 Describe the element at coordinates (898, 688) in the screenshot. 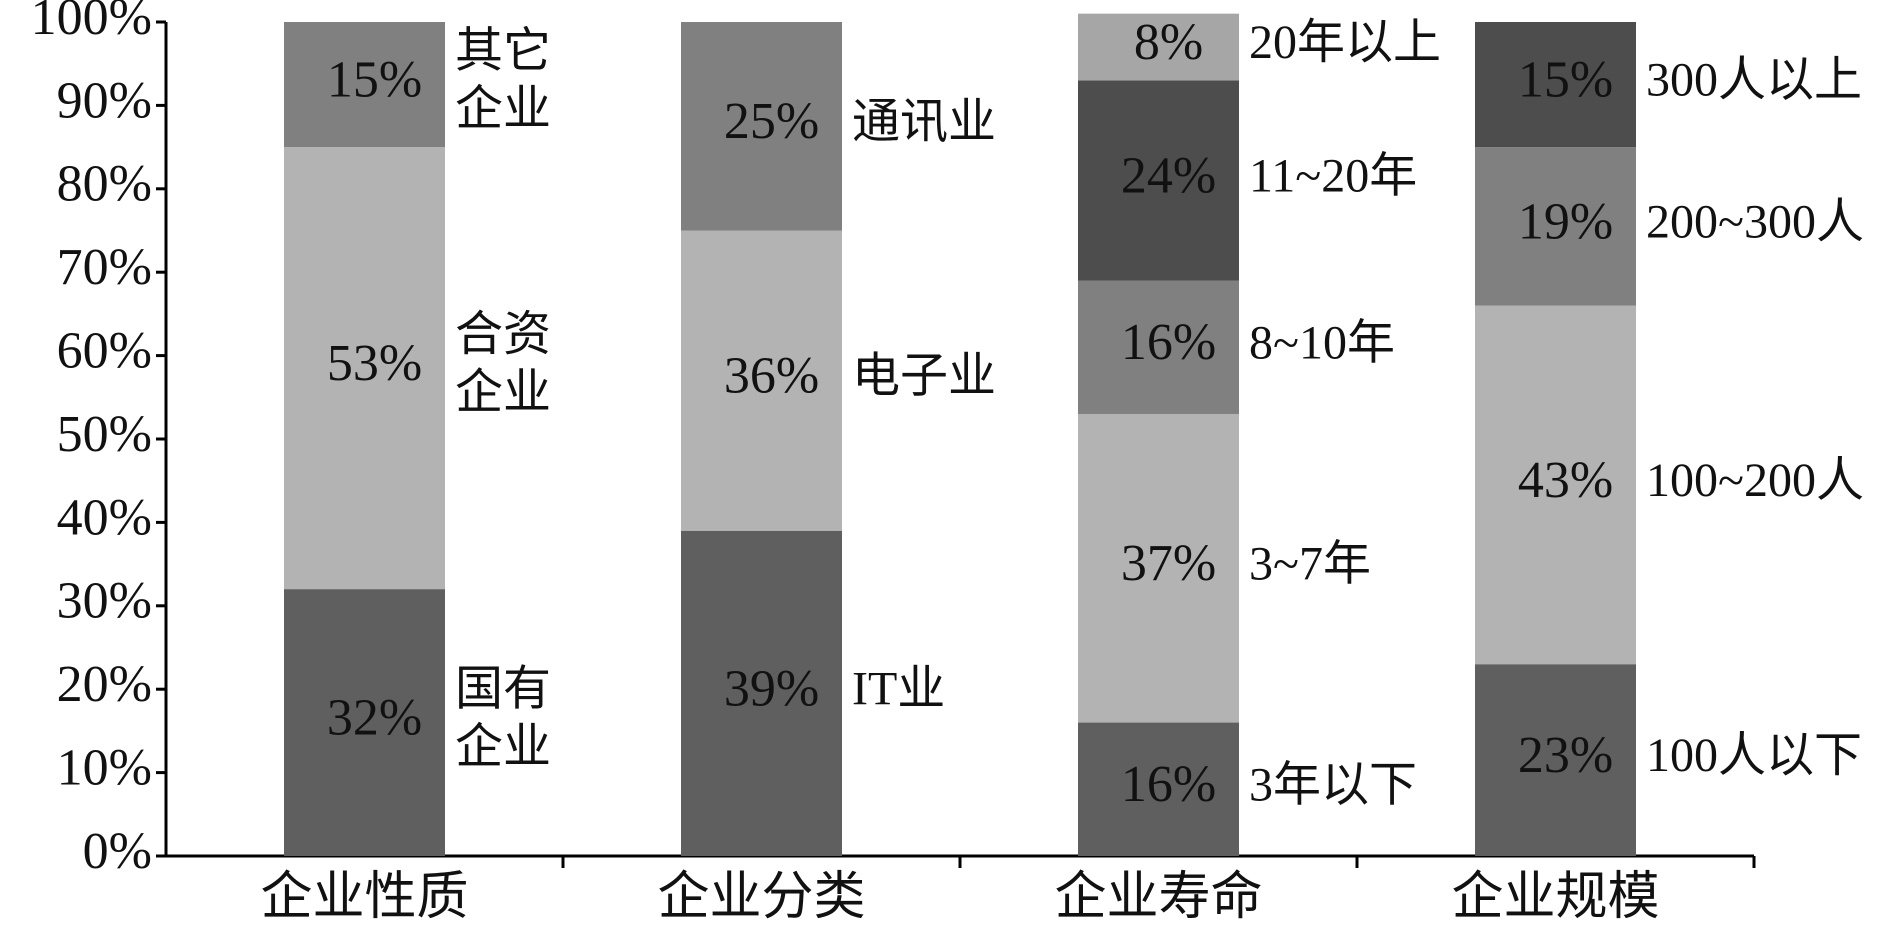

I see `segment-name: IT业` at that location.